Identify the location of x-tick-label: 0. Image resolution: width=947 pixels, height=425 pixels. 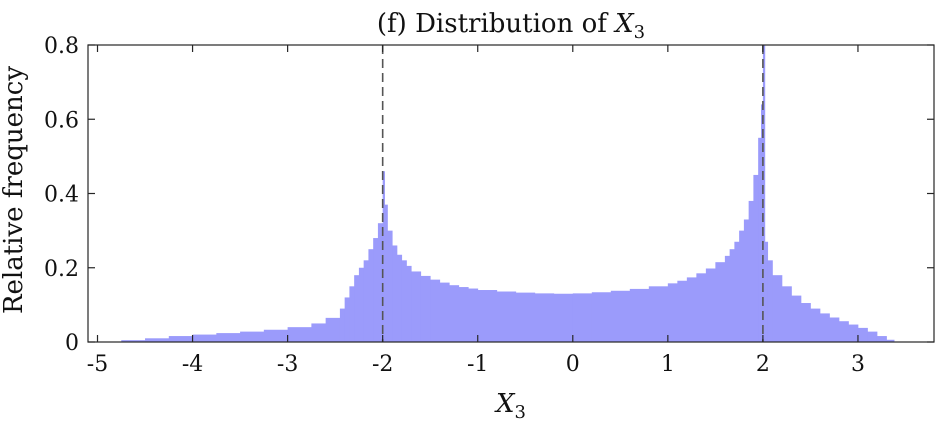
(573, 364).